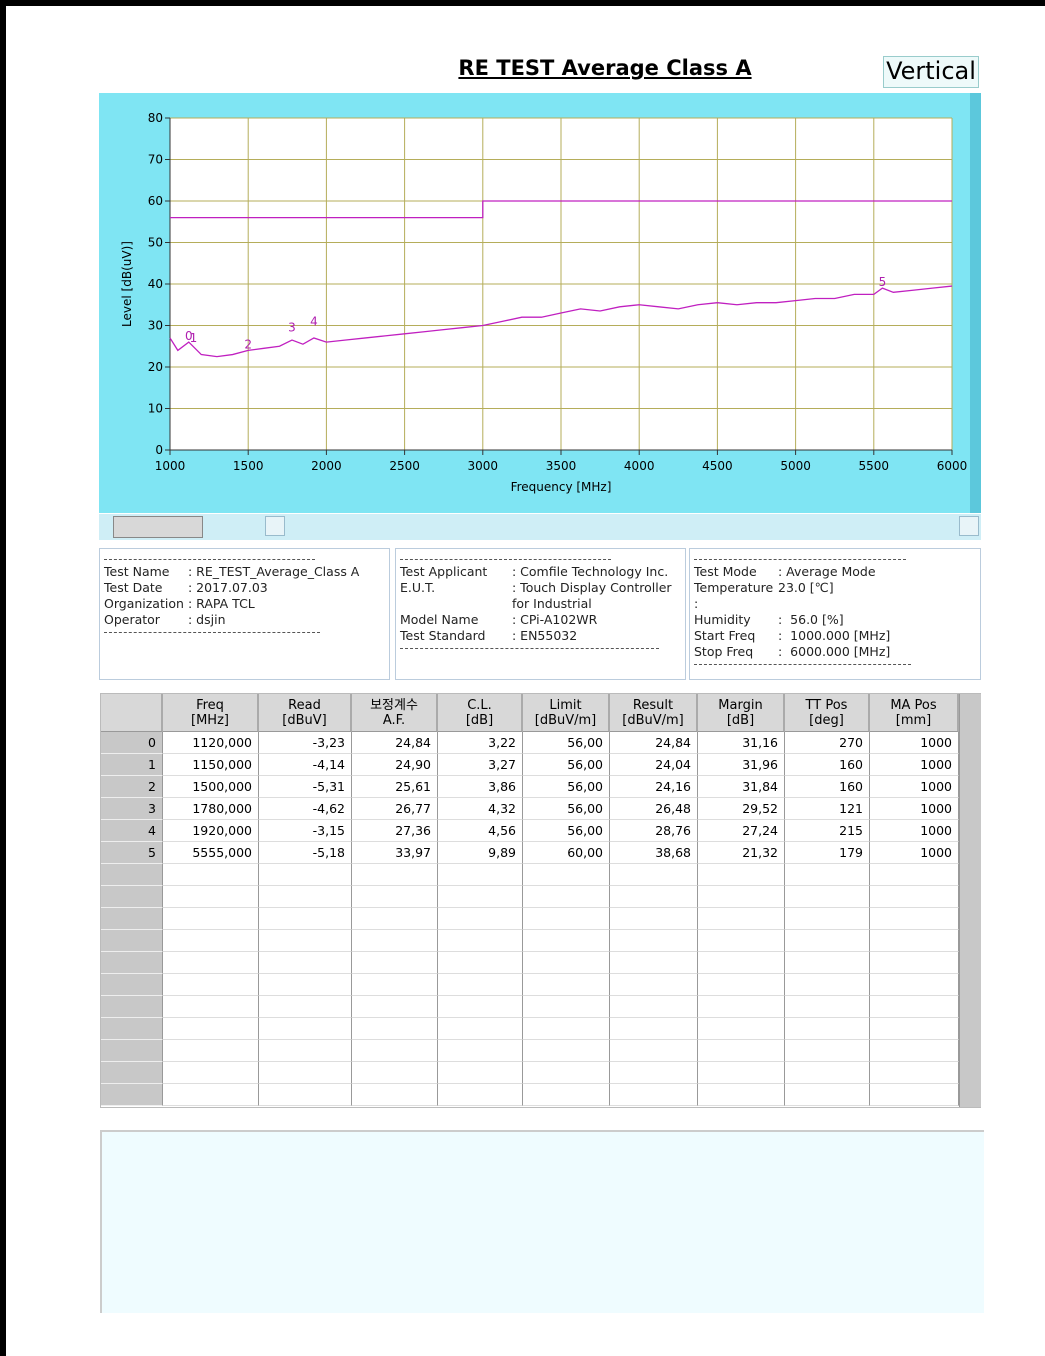 The image size is (1045, 1356). I want to click on table-cell: 179, so click(827, 853).